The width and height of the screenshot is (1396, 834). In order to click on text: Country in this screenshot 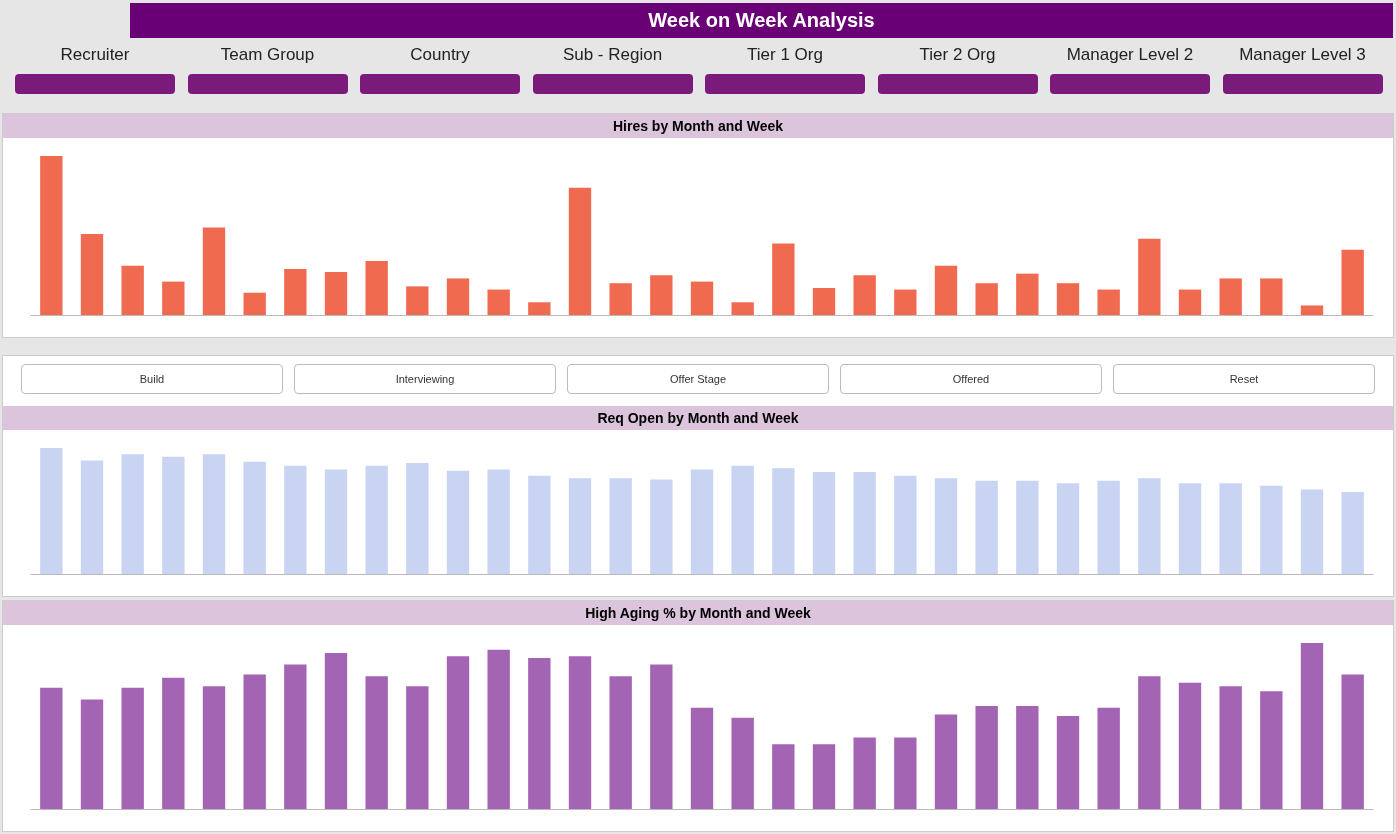, I will do `click(440, 55)`.